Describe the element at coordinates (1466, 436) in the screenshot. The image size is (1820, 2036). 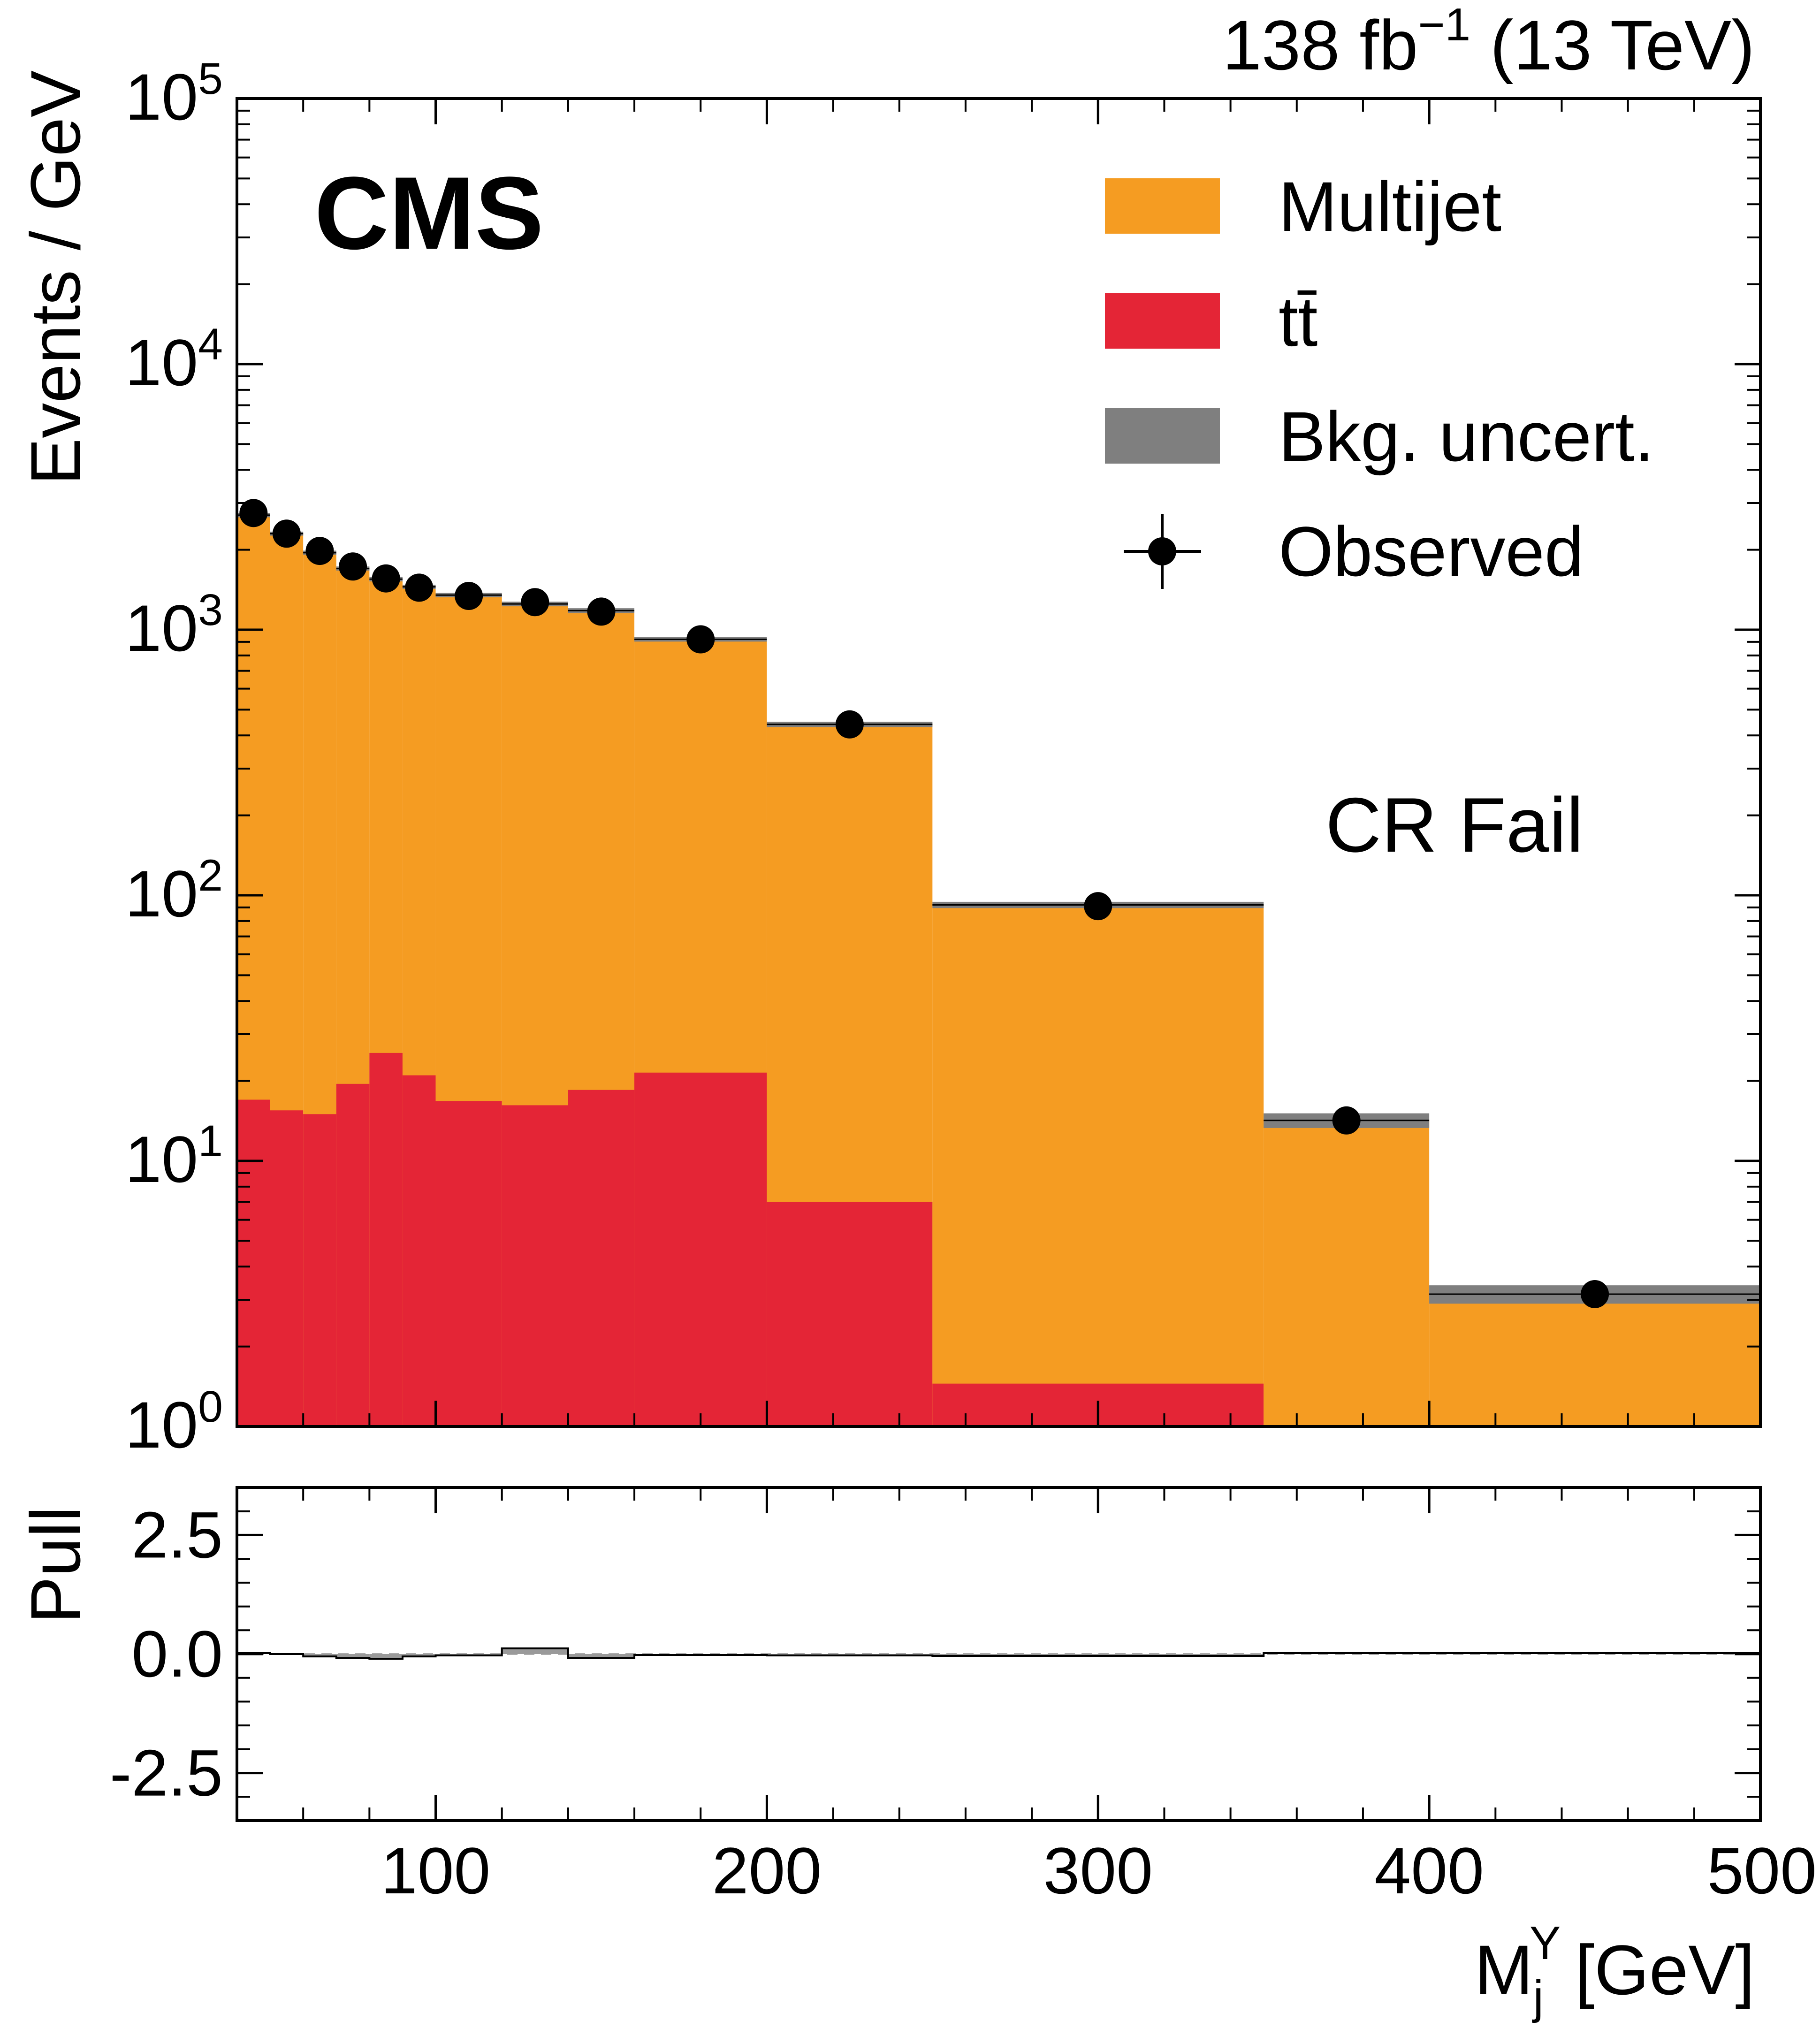
I see `legend-label: Bkg. uncert.` at that location.